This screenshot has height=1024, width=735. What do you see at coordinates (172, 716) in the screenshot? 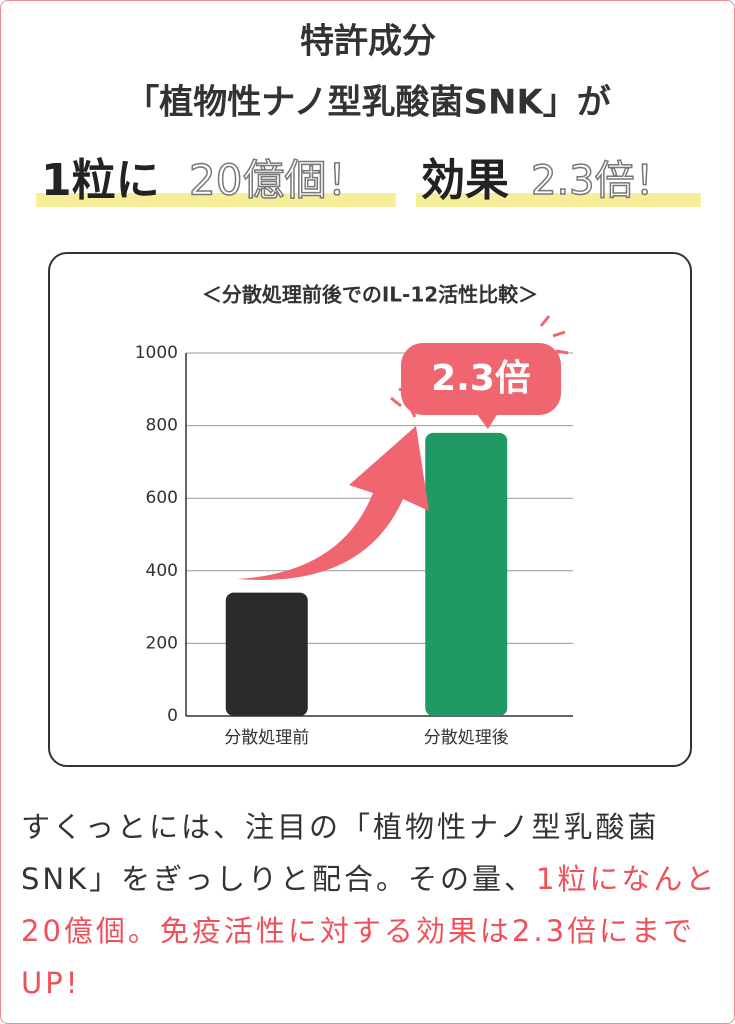
I see `y-tick-label: 0` at bounding box center [172, 716].